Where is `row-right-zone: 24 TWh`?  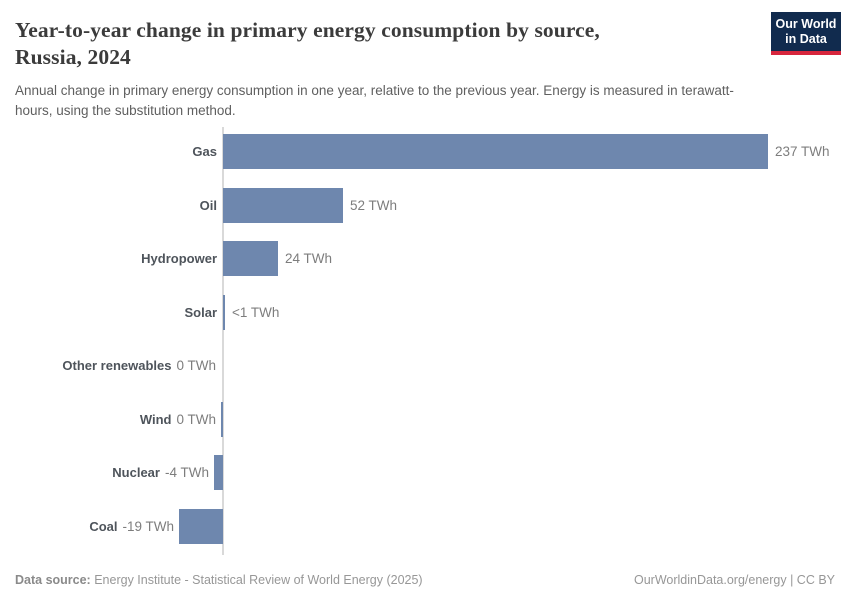 row-right-zone: 24 TWh is located at coordinates (277, 259).